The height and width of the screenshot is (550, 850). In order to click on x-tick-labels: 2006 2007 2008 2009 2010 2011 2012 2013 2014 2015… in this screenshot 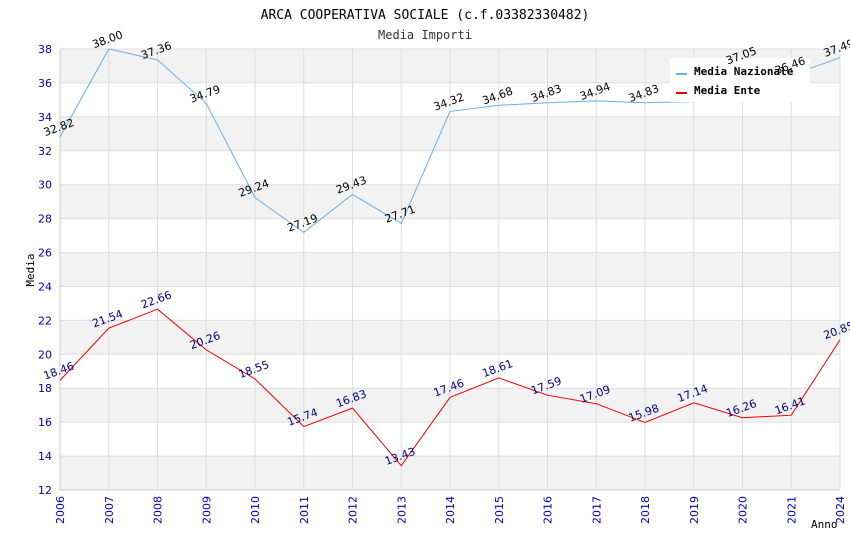, I will do `click(450, 510)`.